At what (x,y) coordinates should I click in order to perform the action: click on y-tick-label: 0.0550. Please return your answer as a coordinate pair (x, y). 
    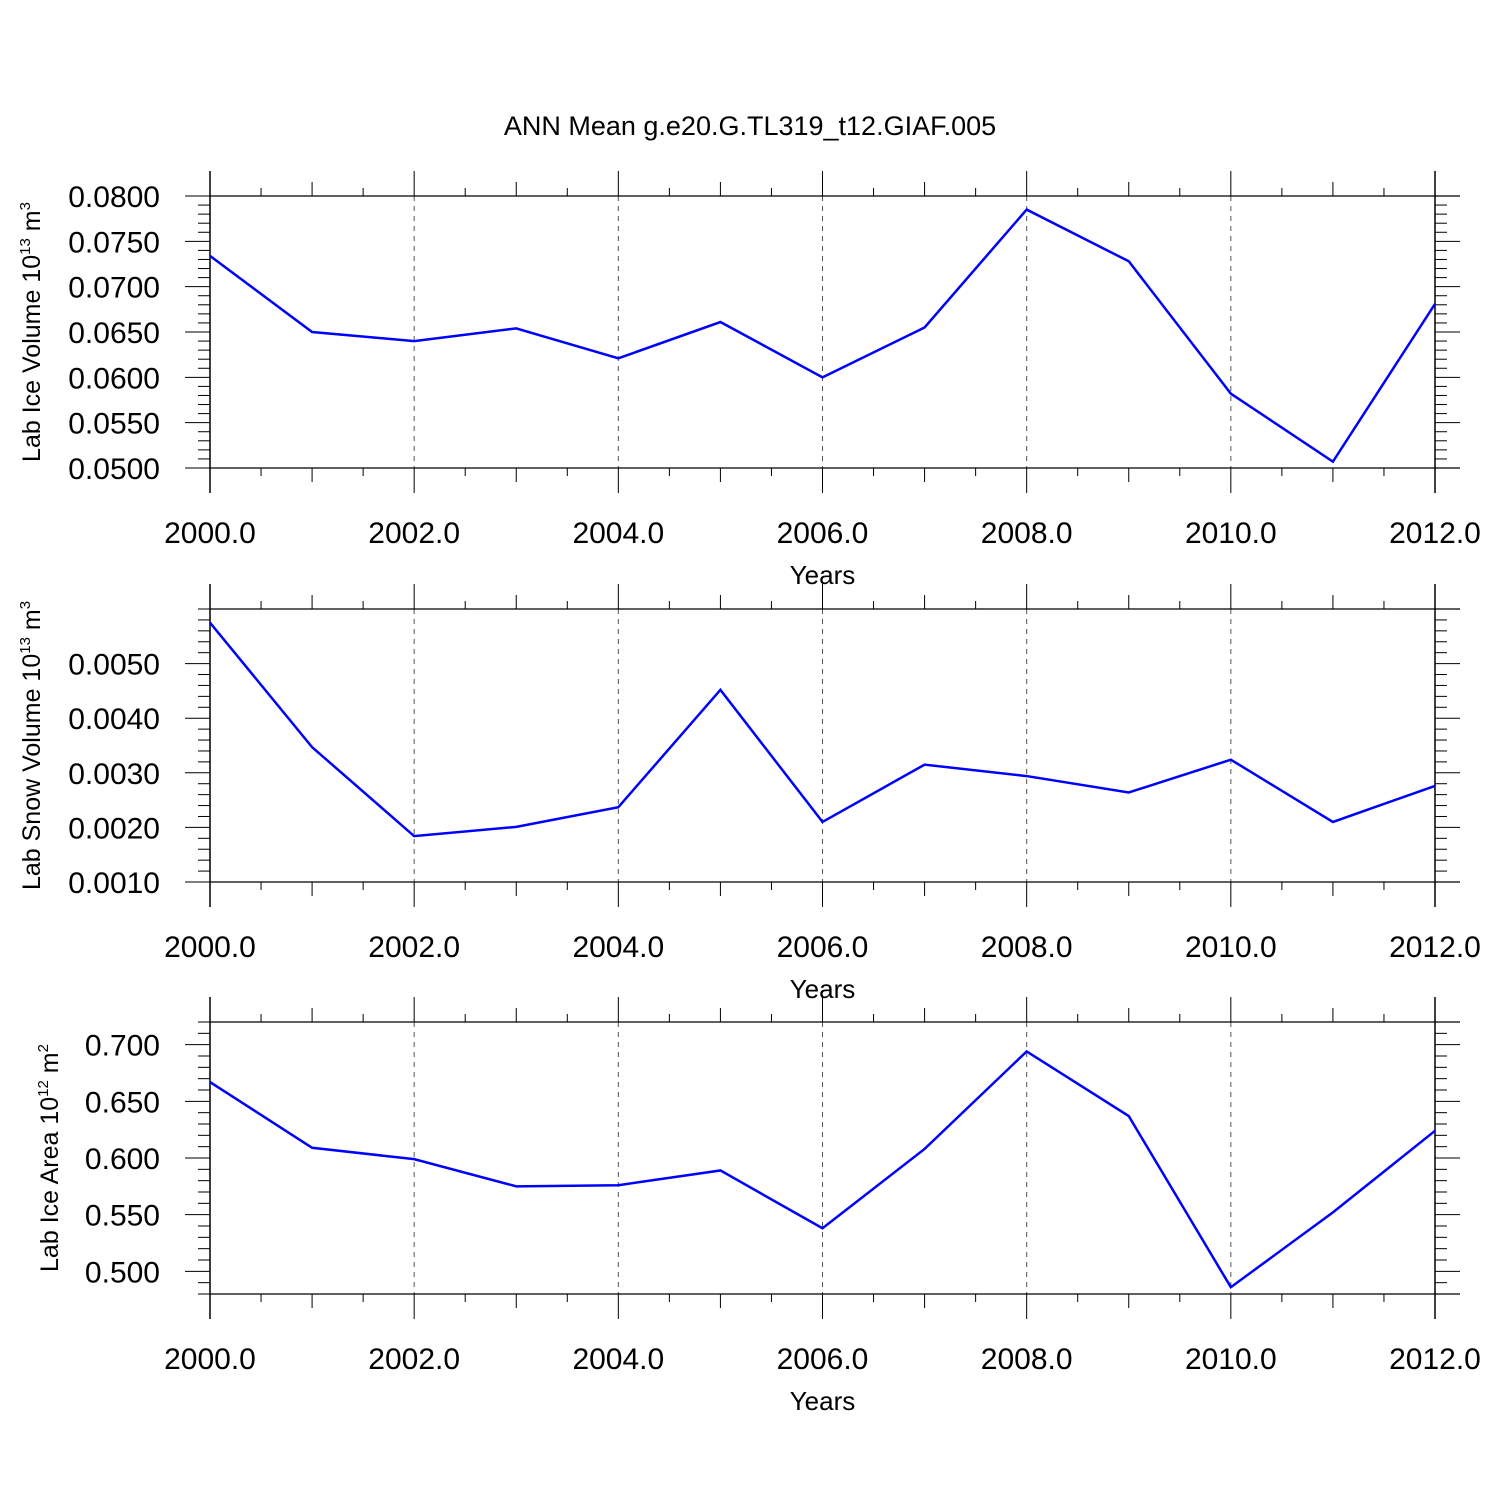
    Looking at the image, I should click on (114, 424).